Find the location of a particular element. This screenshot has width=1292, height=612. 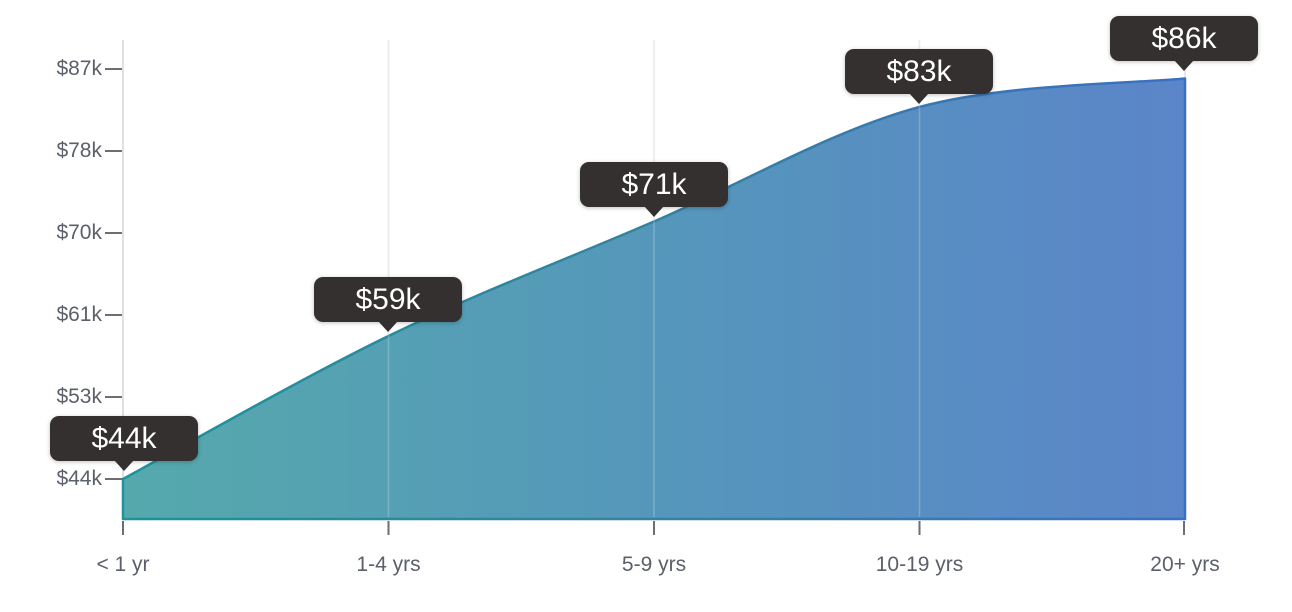

x-axis-label: 10-19 yrs is located at coordinates (919, 564).